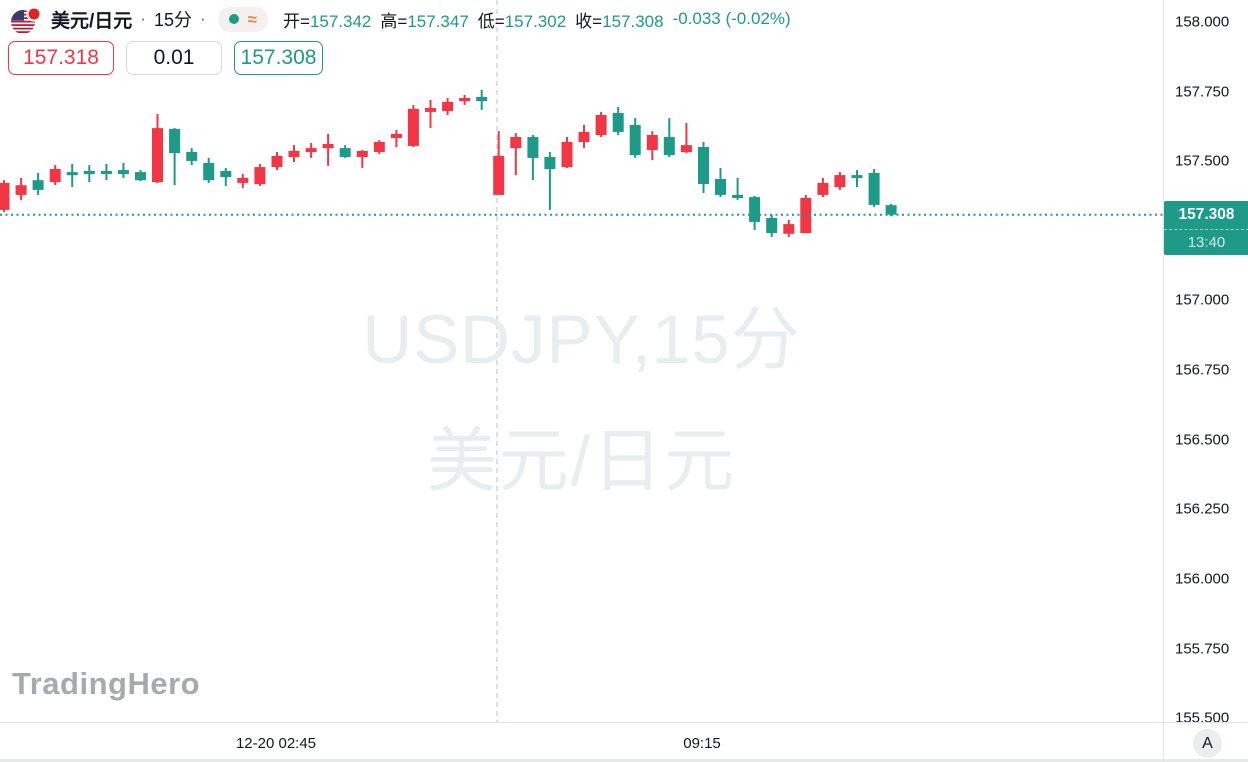 The height and width of the screenshot is (762, 1248). Describe the element at coordinates (1202, 509) in the screenshot. I see `price-tick-label: 156.250` at that location.